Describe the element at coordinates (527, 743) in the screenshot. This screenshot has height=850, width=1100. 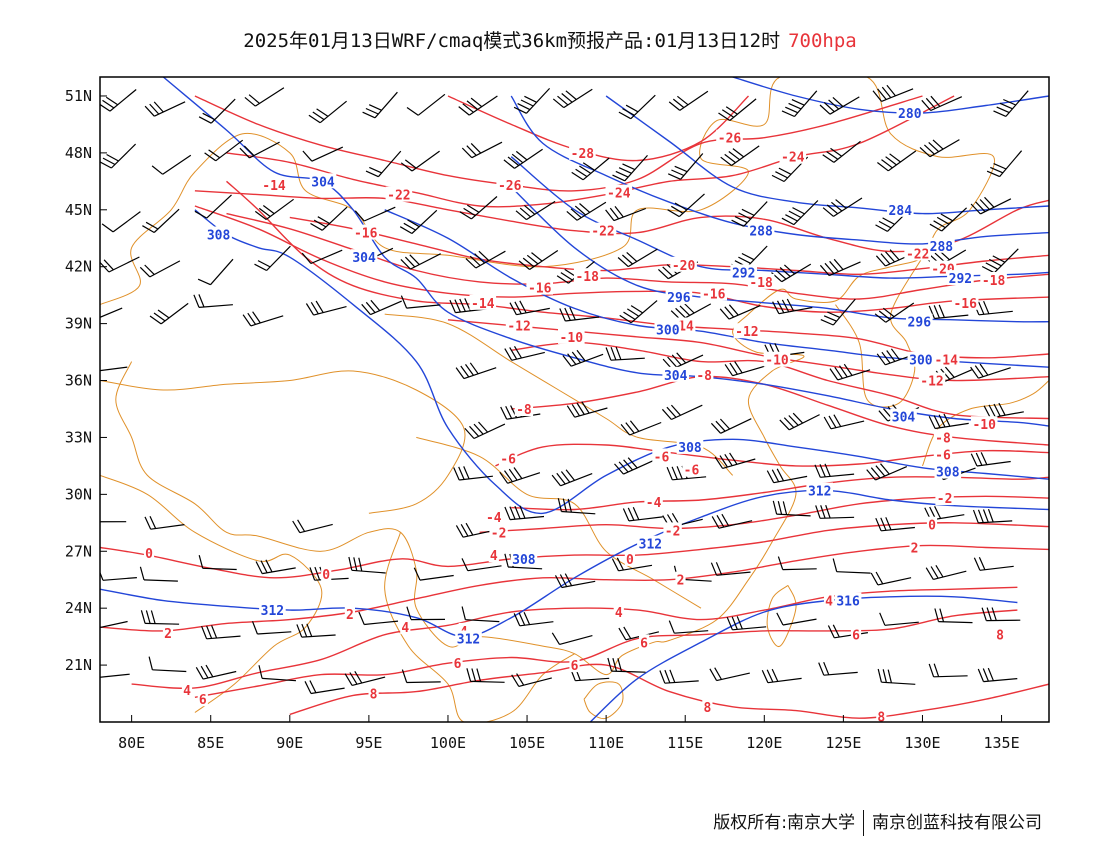
I see `x-tick-label: 105E` at that location.